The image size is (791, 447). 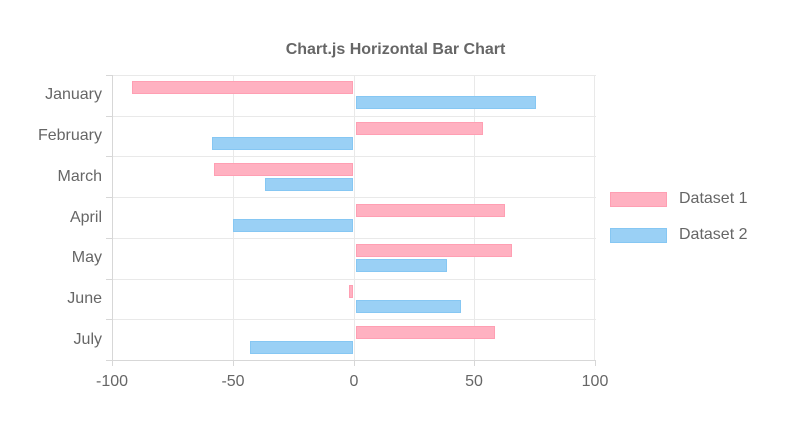 I want to click on legend-label: Dataset 2, so click(x=713, y=234).